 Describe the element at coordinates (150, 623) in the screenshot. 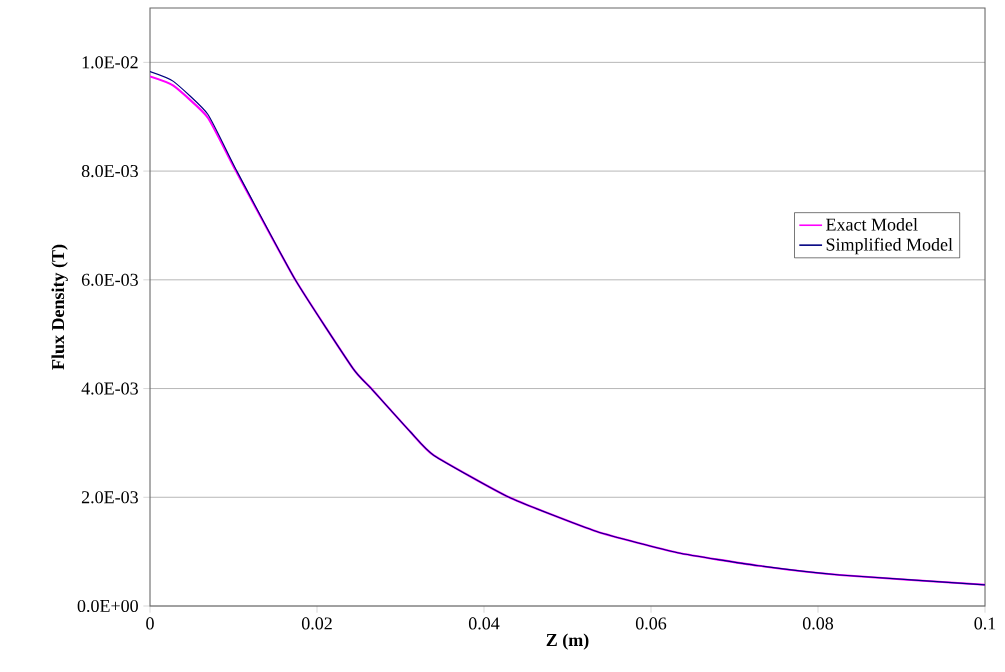

I see `x-tick-label: 0` at that location.